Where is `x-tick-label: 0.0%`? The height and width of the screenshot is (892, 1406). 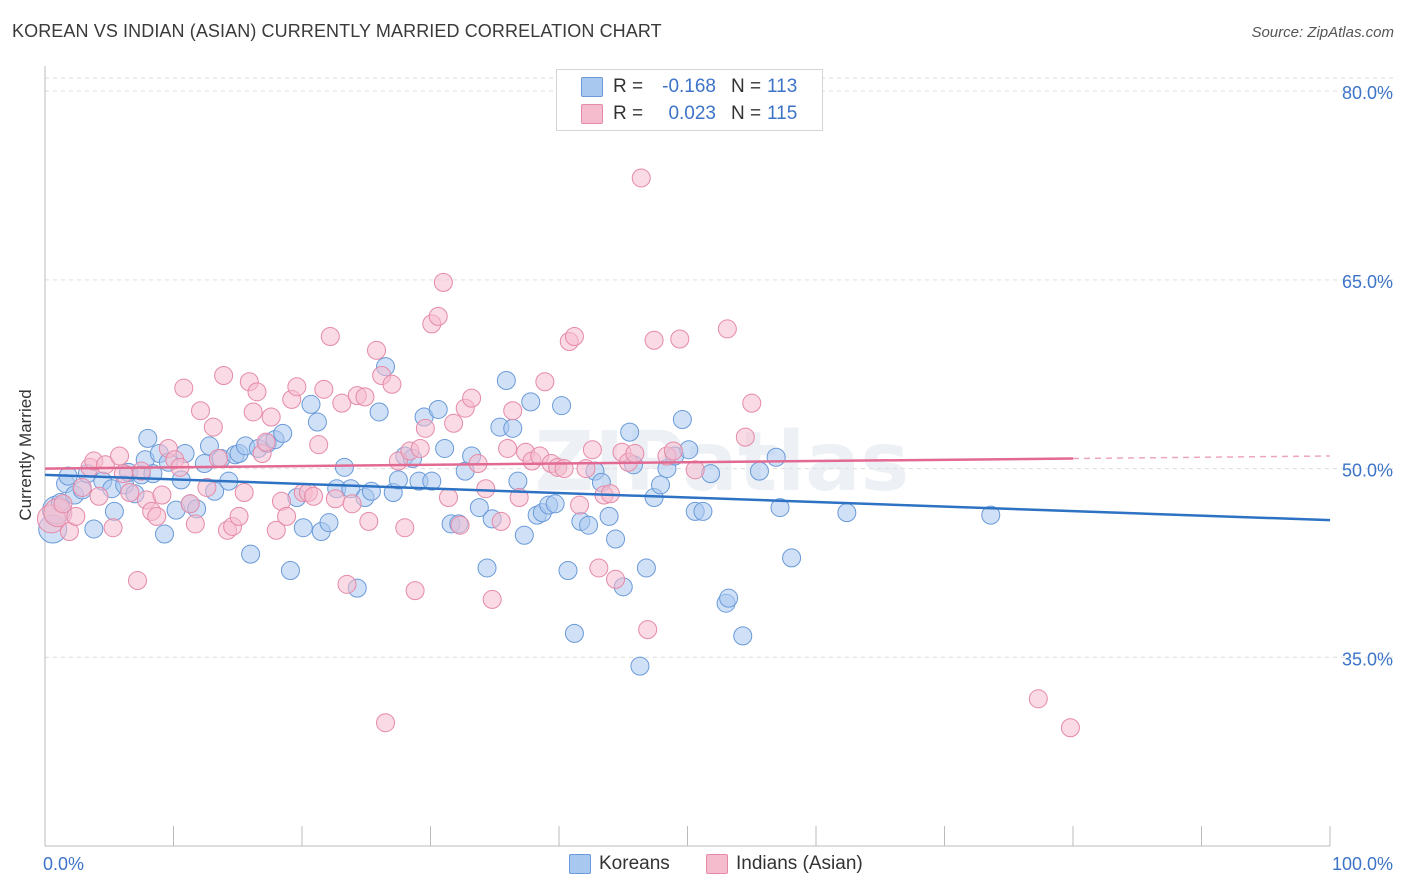 x-tick-label: 0.0% is located at coordinates (63, 864).